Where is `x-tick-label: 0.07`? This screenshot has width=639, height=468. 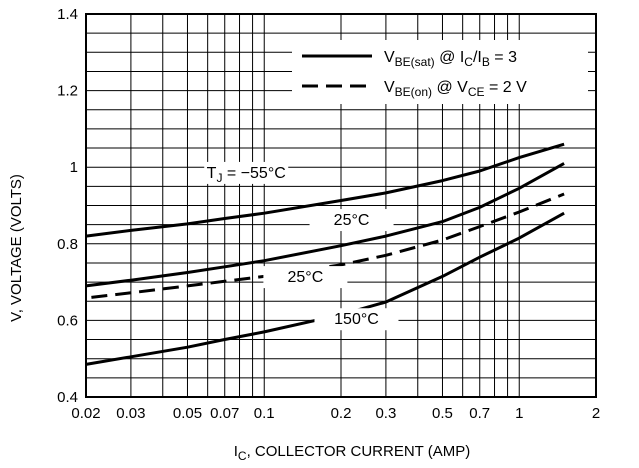 x-tick-label: 0.07 is located at coordinates (224, 413).